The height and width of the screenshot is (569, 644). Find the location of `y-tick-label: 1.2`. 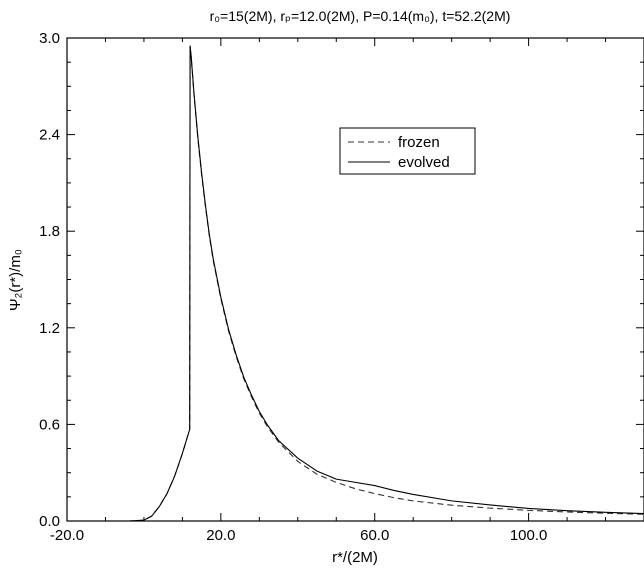

y-tick-label: 1.2 is located at coordinates (49, 328).